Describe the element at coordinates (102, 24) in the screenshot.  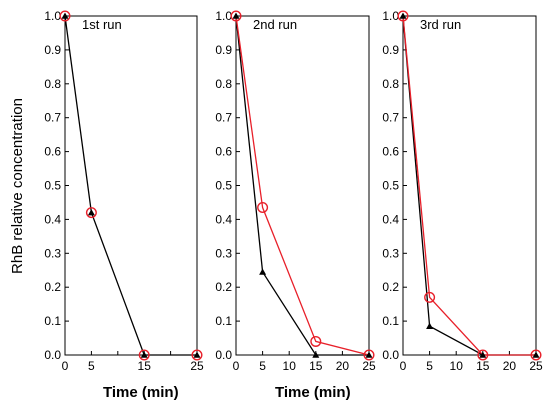
I see `run-label: 1st run` at that location.